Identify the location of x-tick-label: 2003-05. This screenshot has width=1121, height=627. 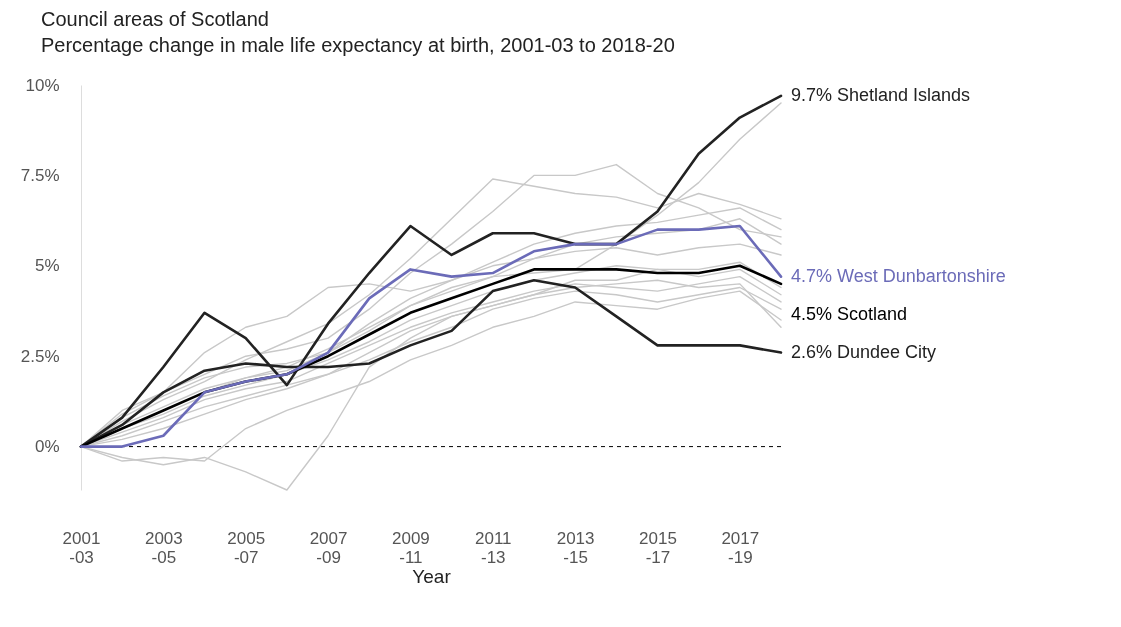
(163, 547).